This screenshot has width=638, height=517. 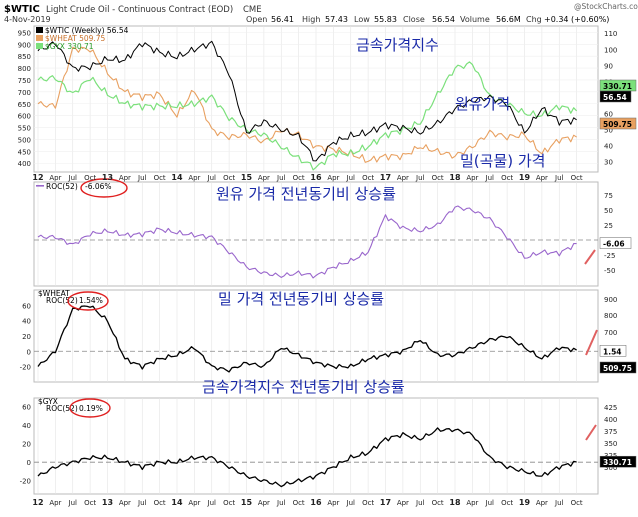 What do you see at coordinates (534, 19) in the screenshot?
I see `chg-label: Chg` at bounding box center [534, 19].